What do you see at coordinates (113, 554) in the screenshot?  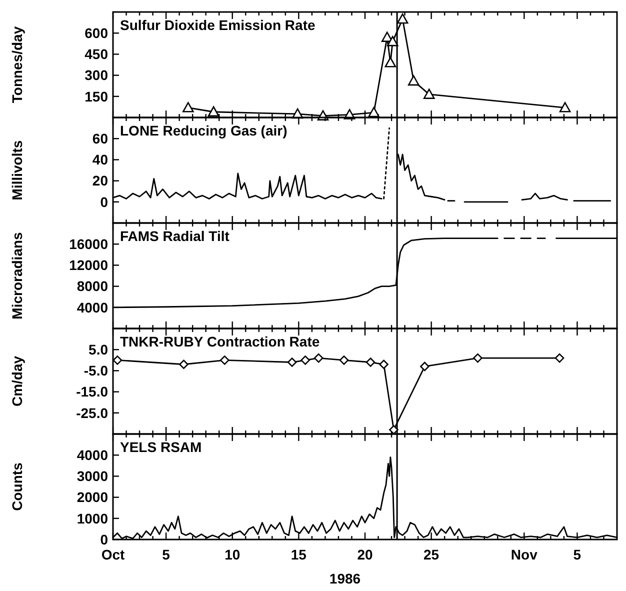 I see `x-tick-label: Oct` at bounding box center [113, 554].